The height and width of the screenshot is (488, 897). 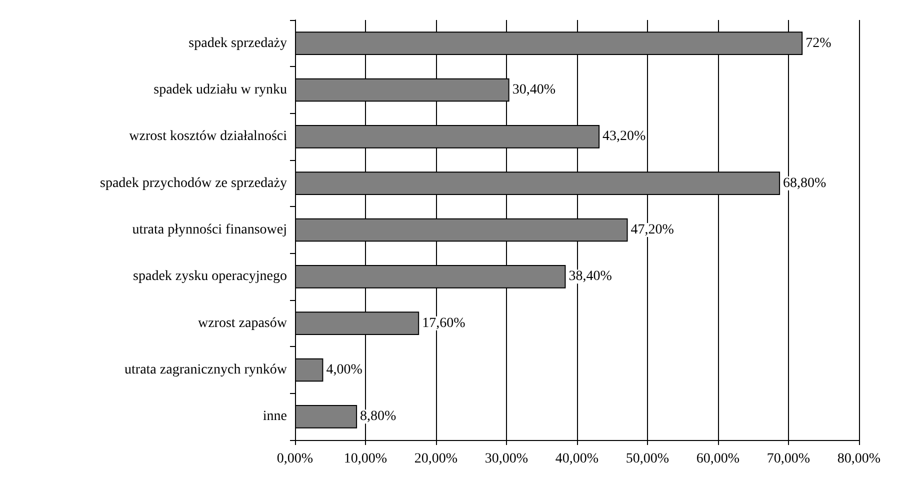 What do you see at coordinates (624, 136) in the screenshot?
I see `data-label: 43,20%` at bounding box center [624, 136].